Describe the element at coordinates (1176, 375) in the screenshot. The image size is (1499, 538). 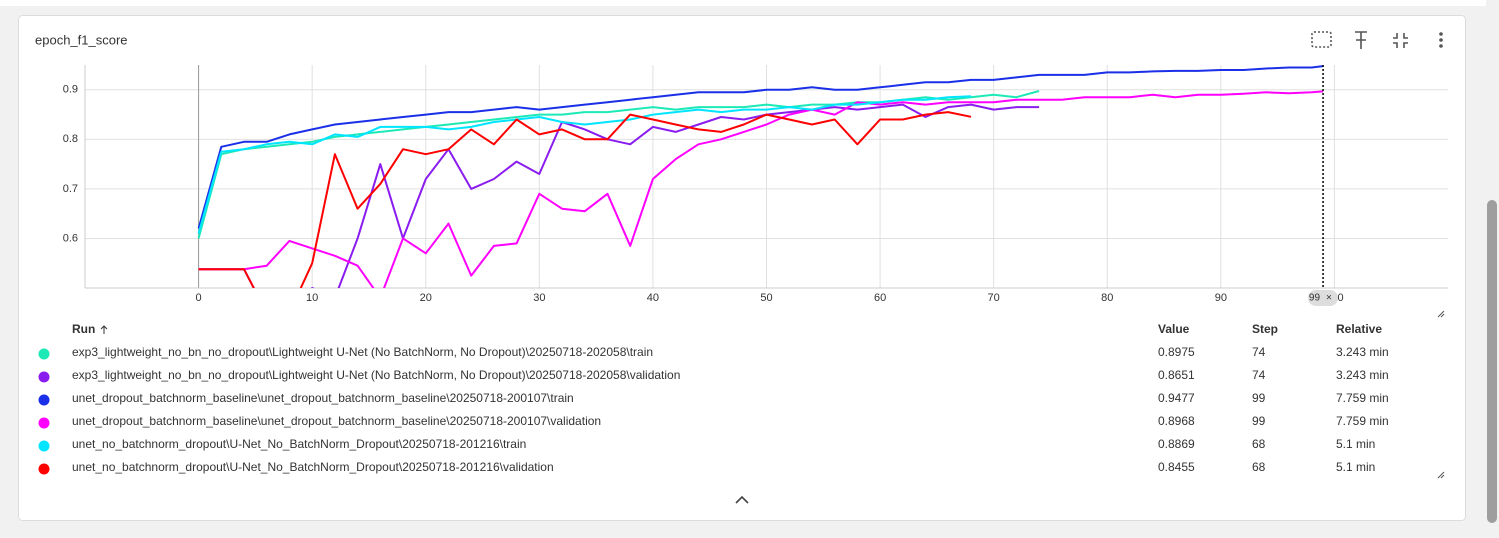
I see `run-value: 0.8651` at that location.